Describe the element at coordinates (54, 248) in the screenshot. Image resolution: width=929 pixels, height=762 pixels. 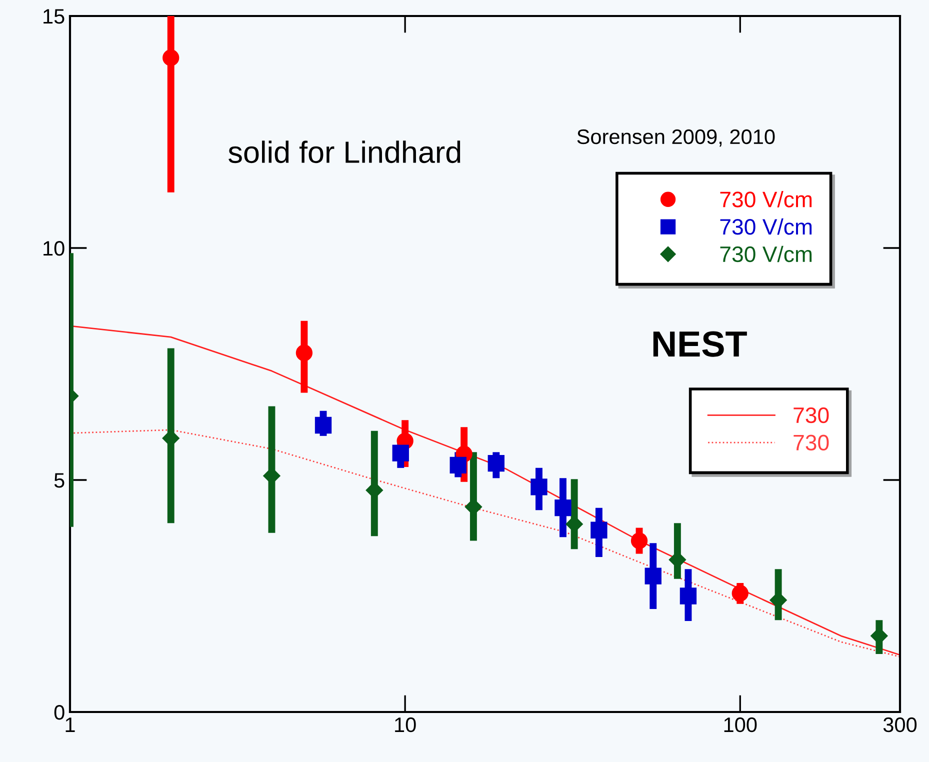
I see `y-tick-label: 10` at that location.